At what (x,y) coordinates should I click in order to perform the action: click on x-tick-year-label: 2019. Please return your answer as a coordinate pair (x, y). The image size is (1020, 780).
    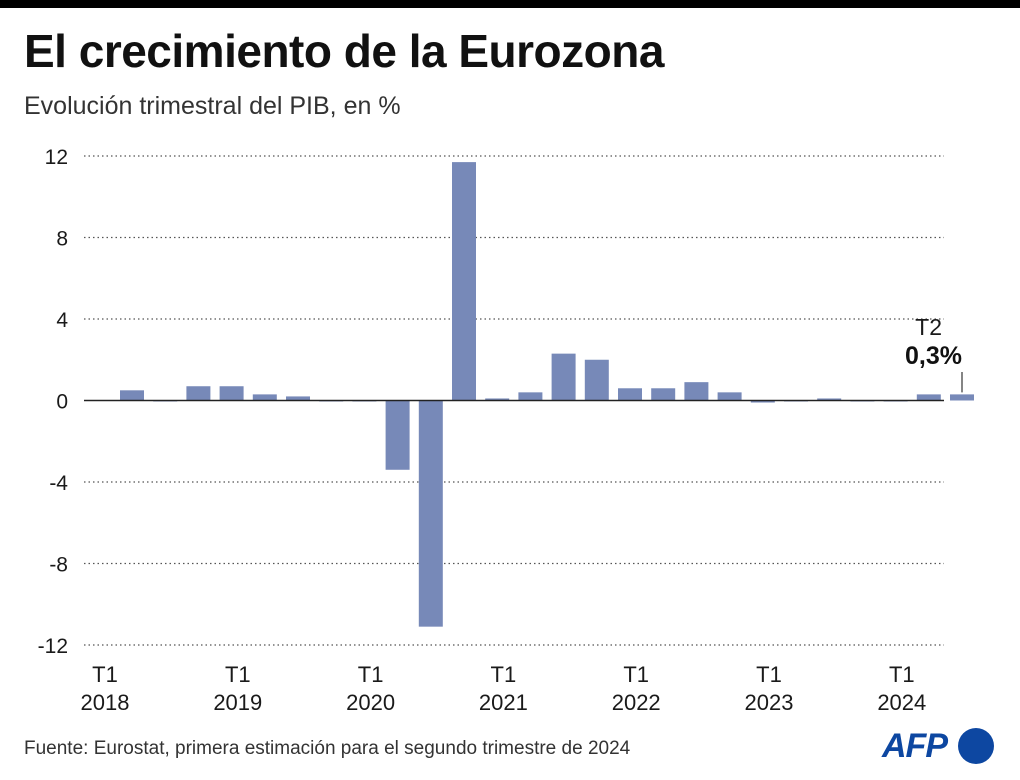
    Looking at the image, I should click on (237, 702).